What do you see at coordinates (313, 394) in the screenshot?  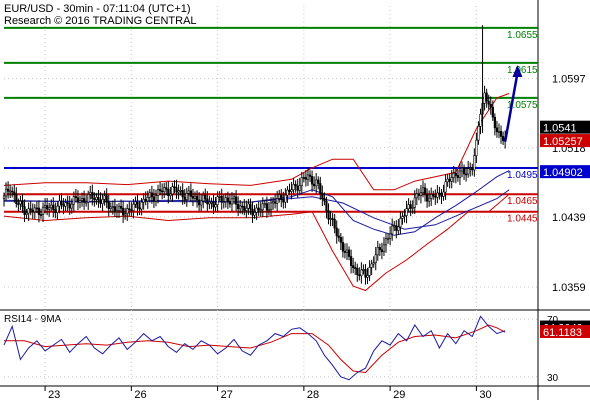 I see `x-tick-label: 28` at bounding box center [313, 394].